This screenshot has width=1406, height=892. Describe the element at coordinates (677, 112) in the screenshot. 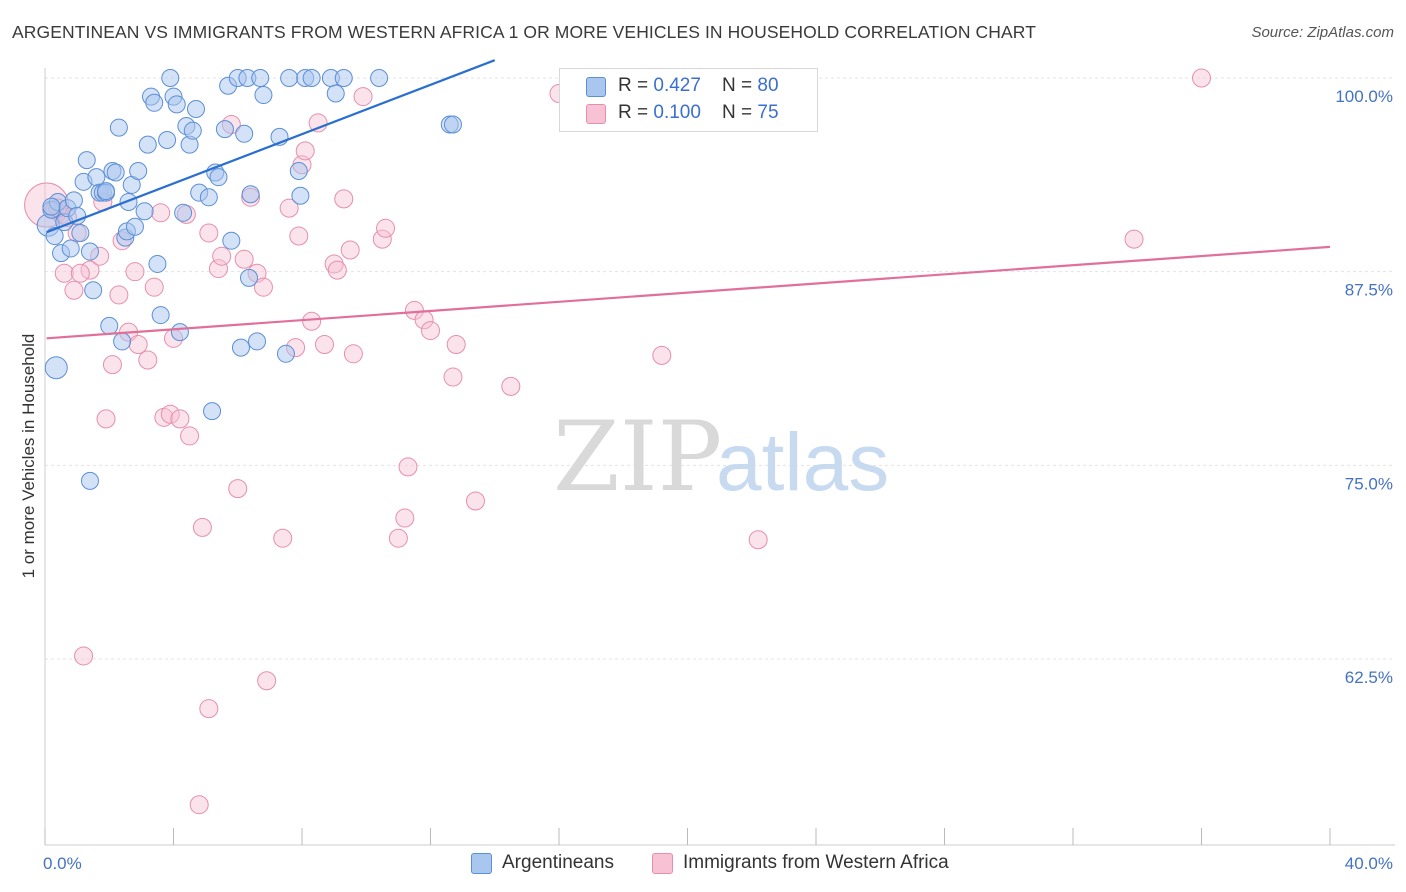

I see `legend-r-value: 0.100` at that location.